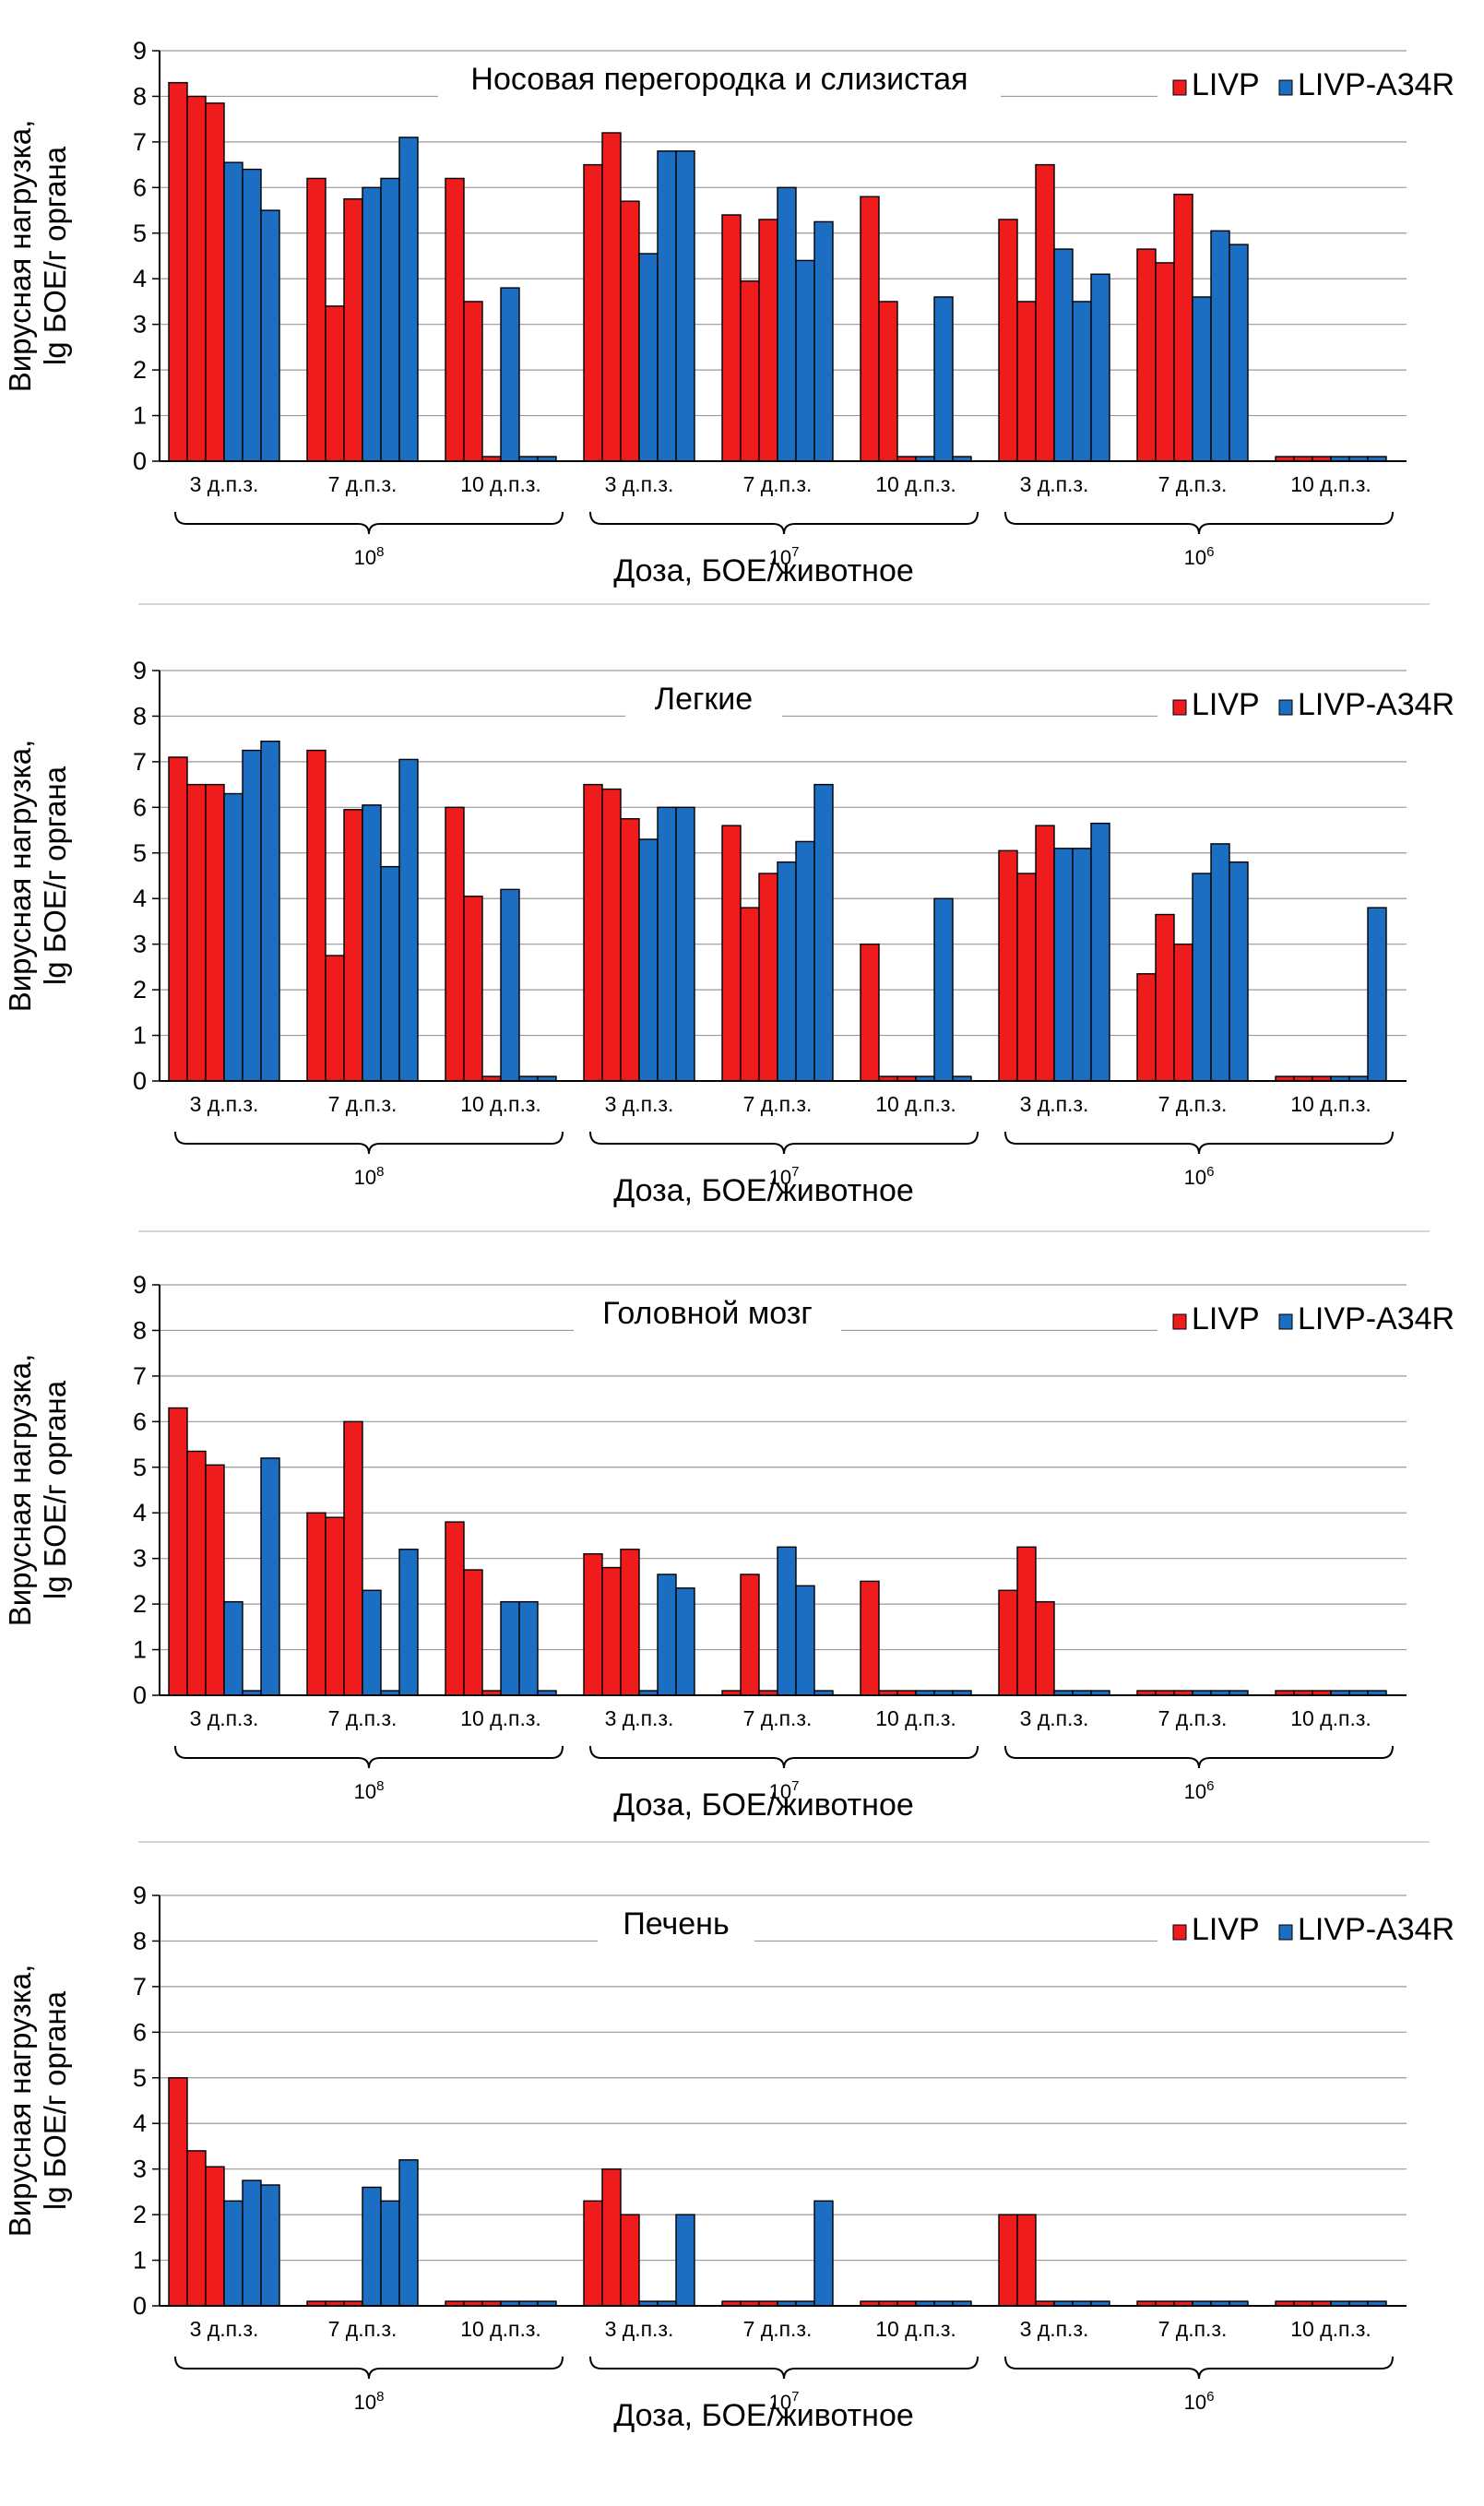  I want to click on legend-swatch-livp, so click(1179, 707).